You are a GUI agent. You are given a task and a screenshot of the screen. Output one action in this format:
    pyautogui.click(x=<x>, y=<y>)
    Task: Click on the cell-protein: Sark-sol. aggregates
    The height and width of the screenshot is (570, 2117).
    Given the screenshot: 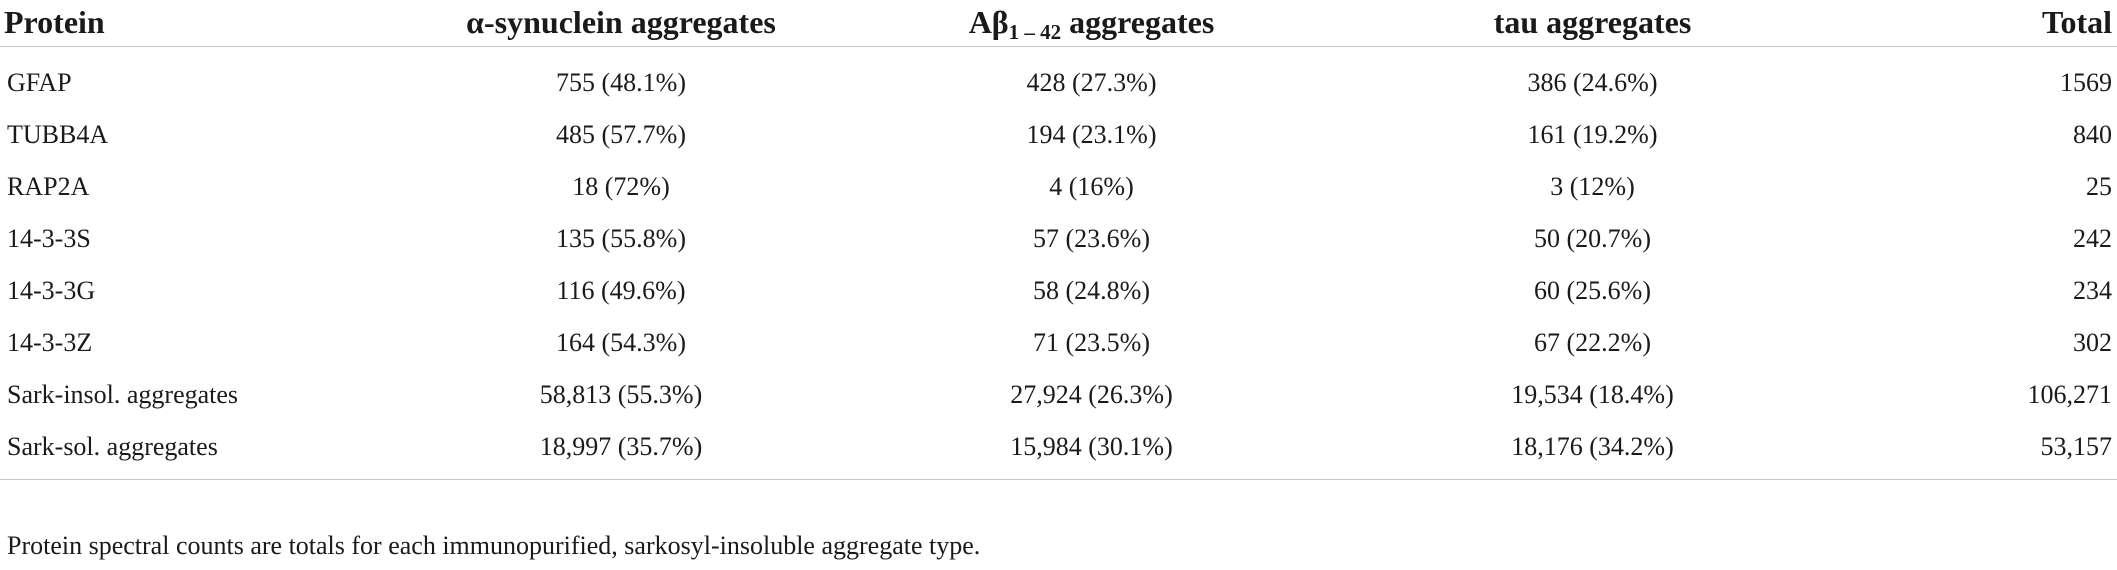 What is the action you would take?
    pyautogui.click(x=200, y=450)
    